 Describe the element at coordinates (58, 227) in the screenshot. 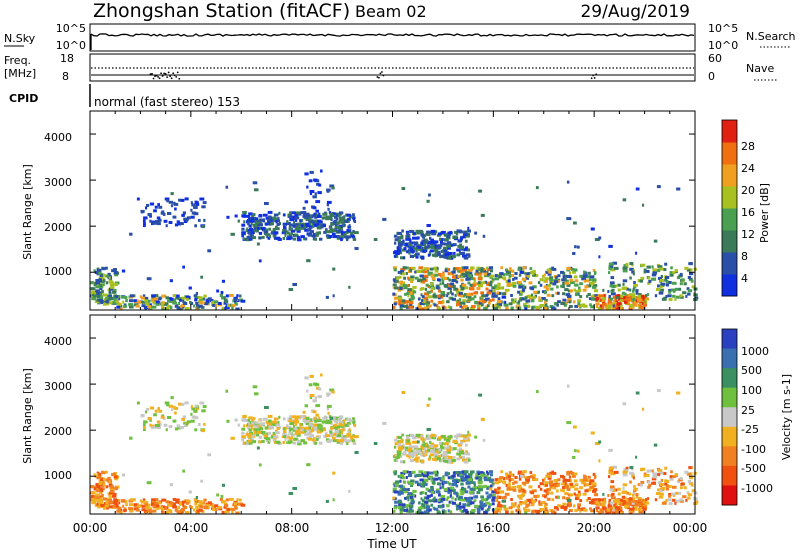

I see `power-ytick-2000: 2000` at that location.